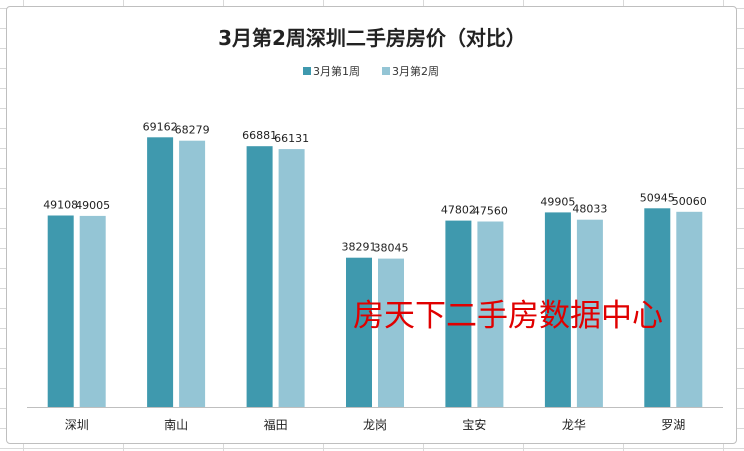  Describe the element at coordinates (574, 425) in the screenshot. I see `category-label-5: 龙华` at that location.